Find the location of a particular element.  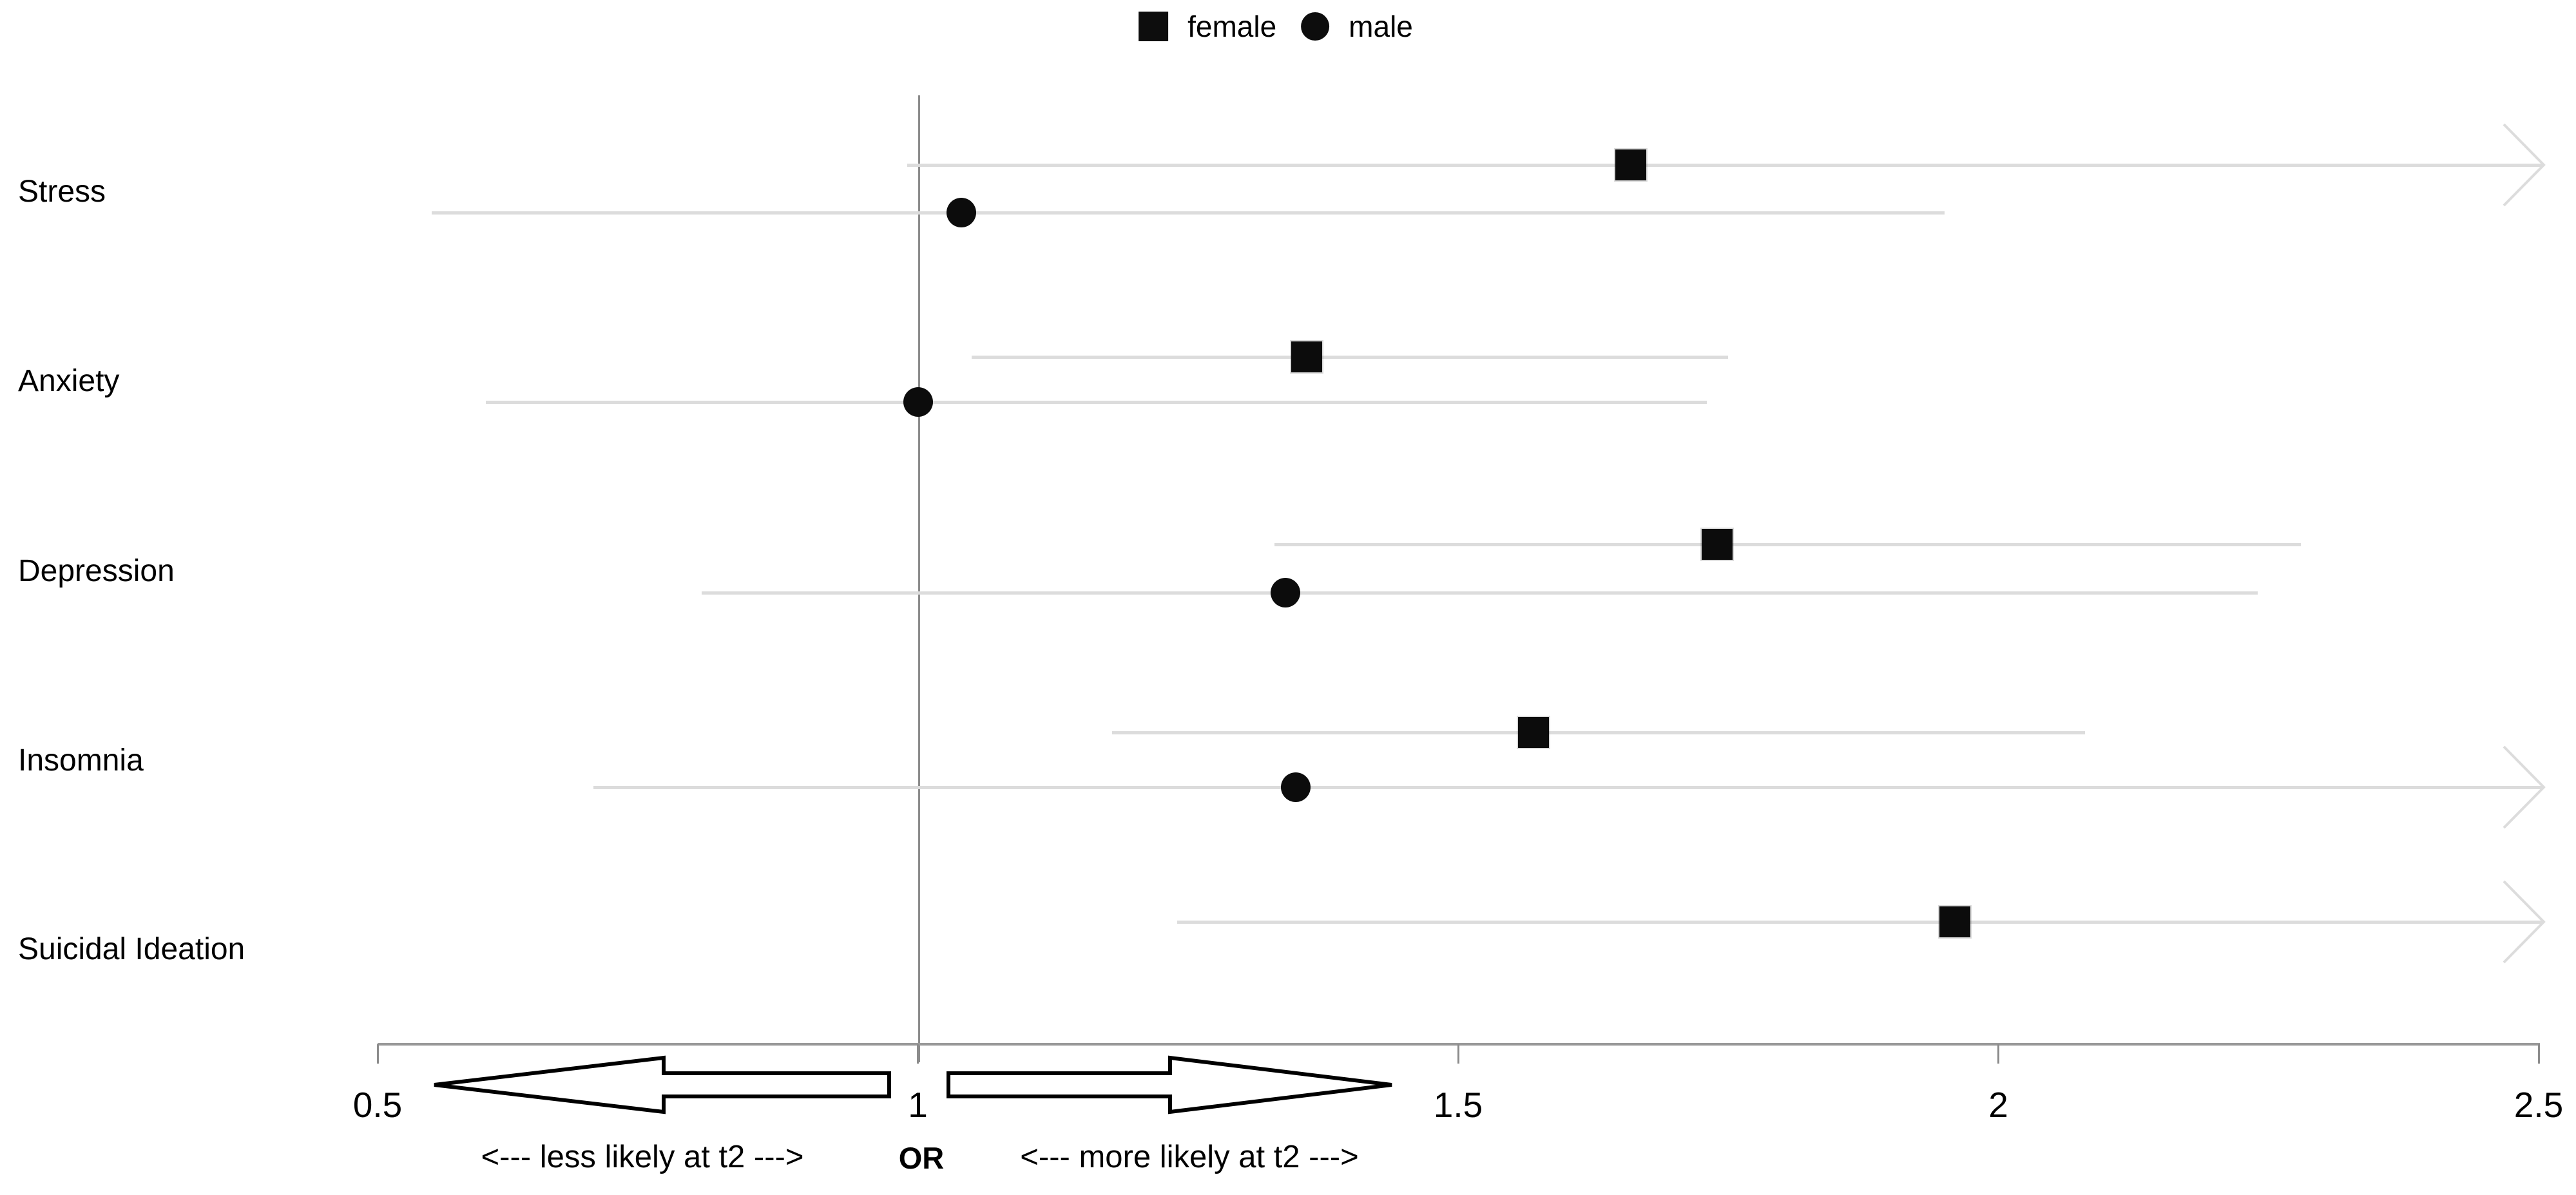

more-likely-arrow-icon is located at coordinates (1169, 1084).